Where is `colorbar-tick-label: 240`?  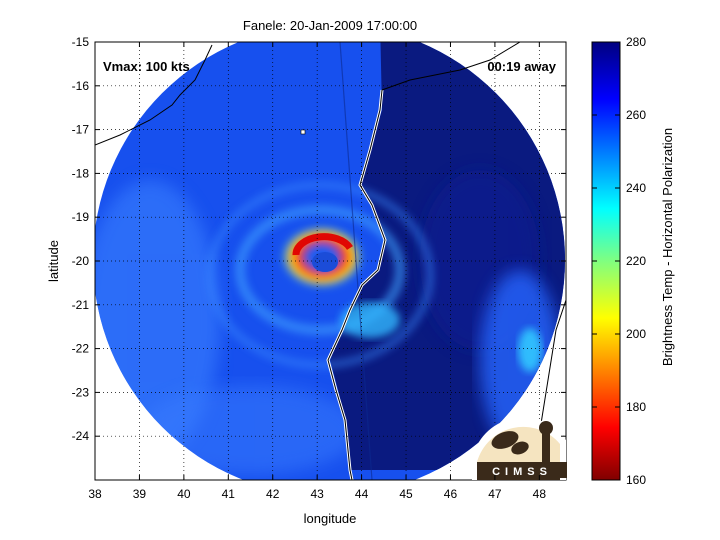 colorbar-tick-label: 240 is located at coordinates (636, 188).